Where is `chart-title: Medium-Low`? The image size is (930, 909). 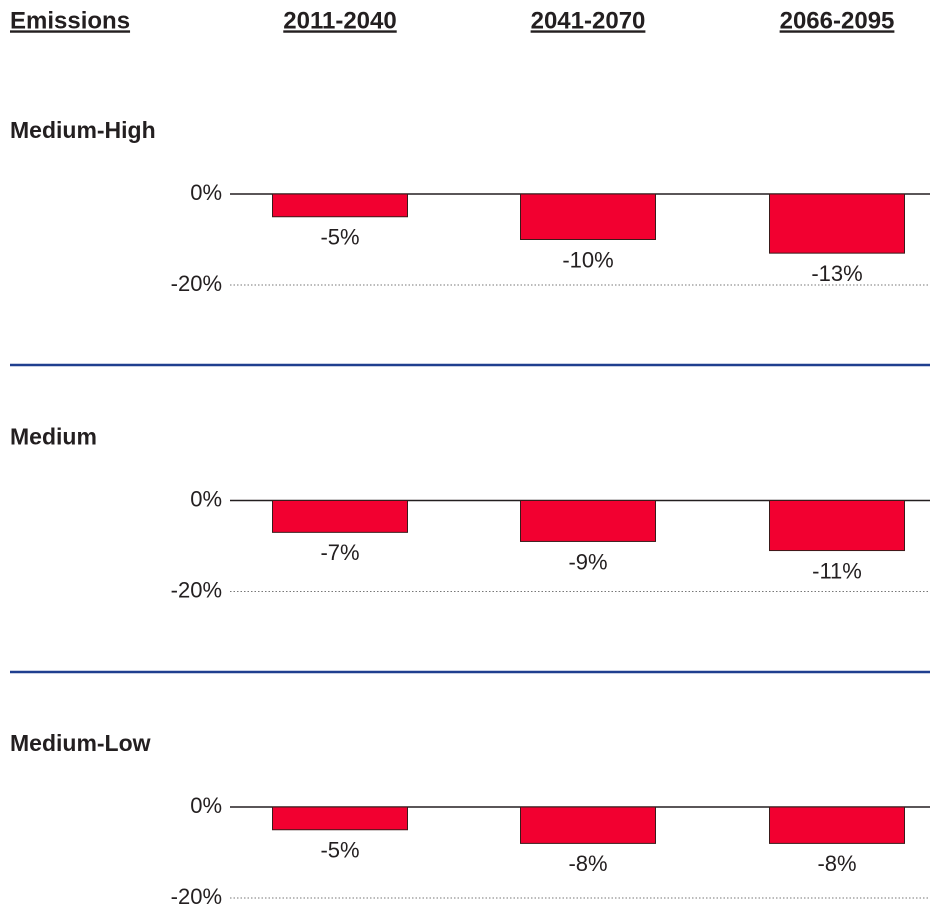 chart-title: Medium-Low is located at coordinates (80, 743).